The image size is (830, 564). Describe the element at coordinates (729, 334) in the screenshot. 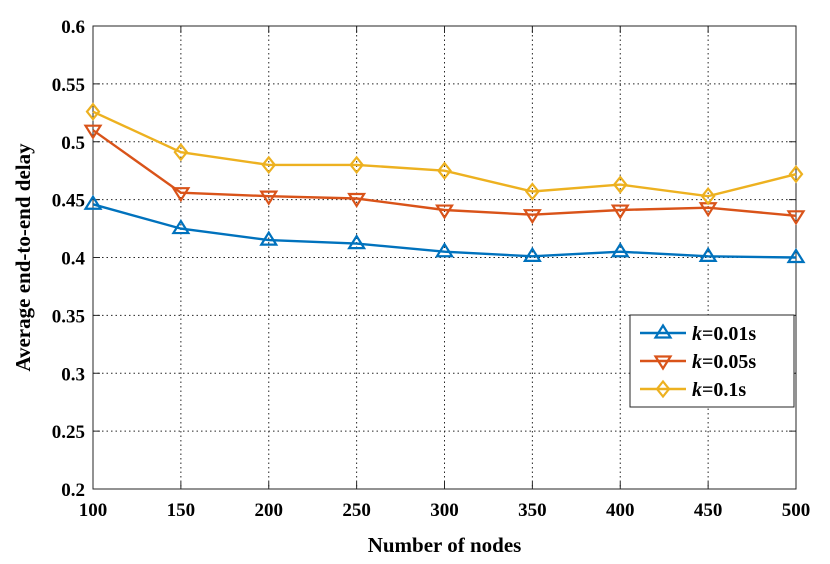

I see `legend-label-suffix: =0.01s` at that location.